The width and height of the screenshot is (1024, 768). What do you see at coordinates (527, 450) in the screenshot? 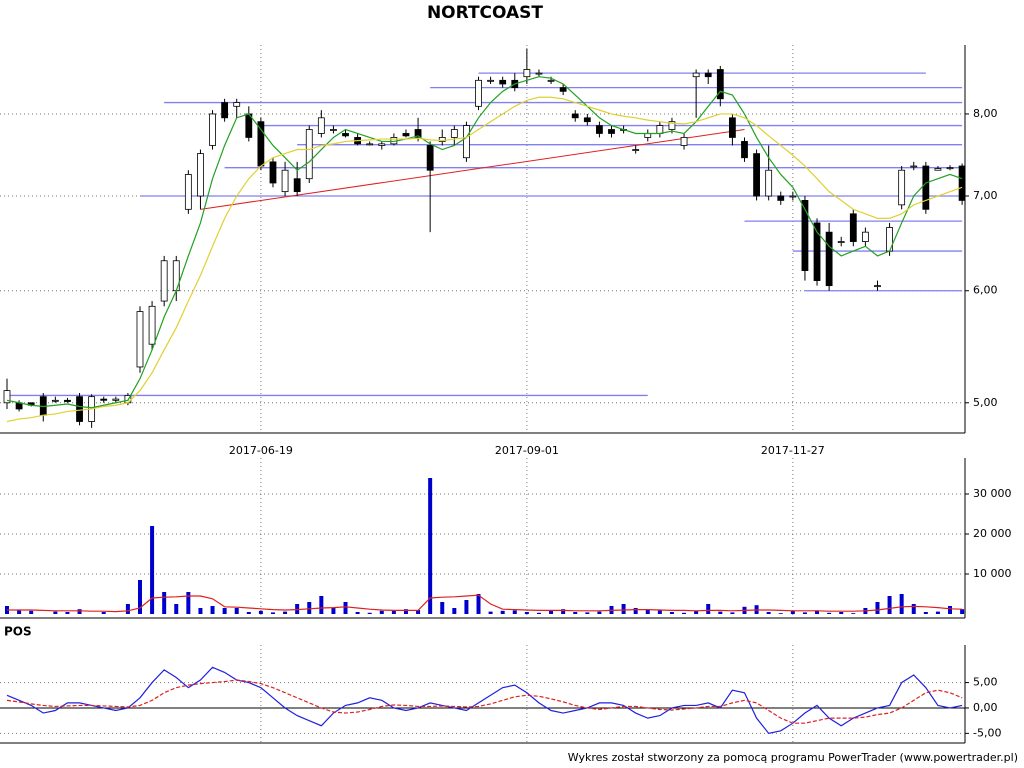
I see `x-tick-label: 2017-09-01` at bounding box center [527, 450].